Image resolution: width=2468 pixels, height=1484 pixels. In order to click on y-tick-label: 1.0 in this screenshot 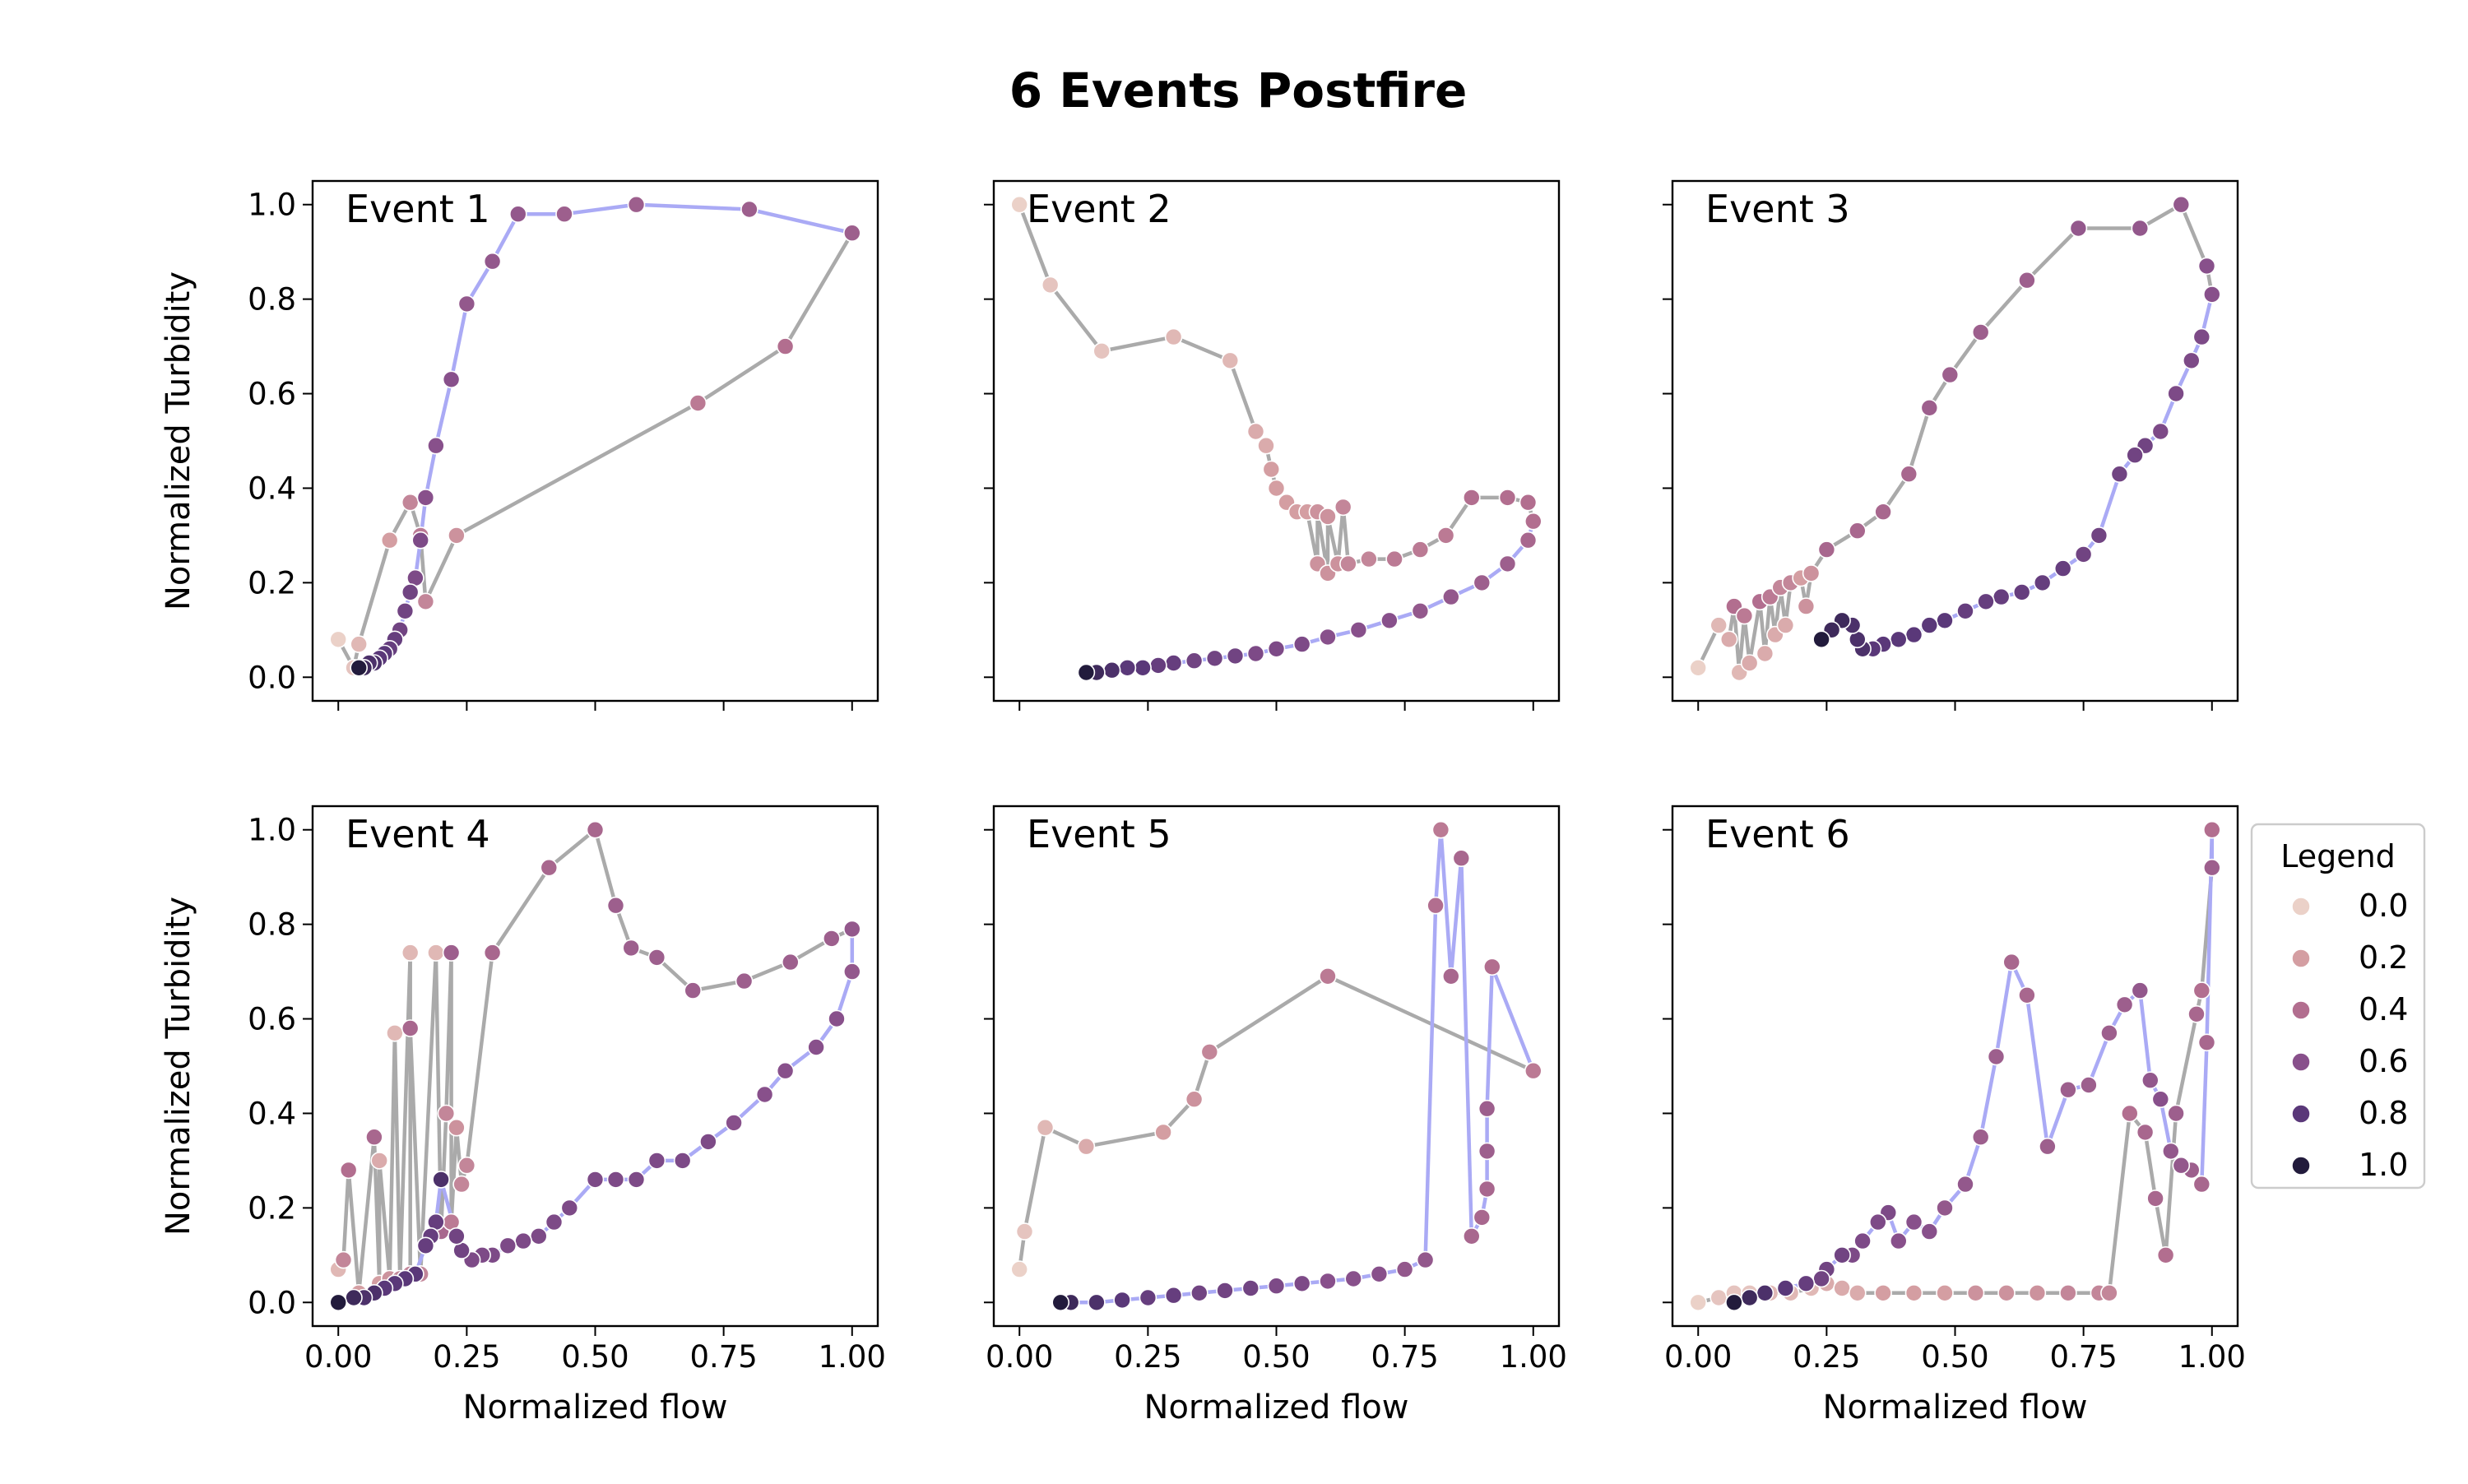, I will do `click(272, 830)`.